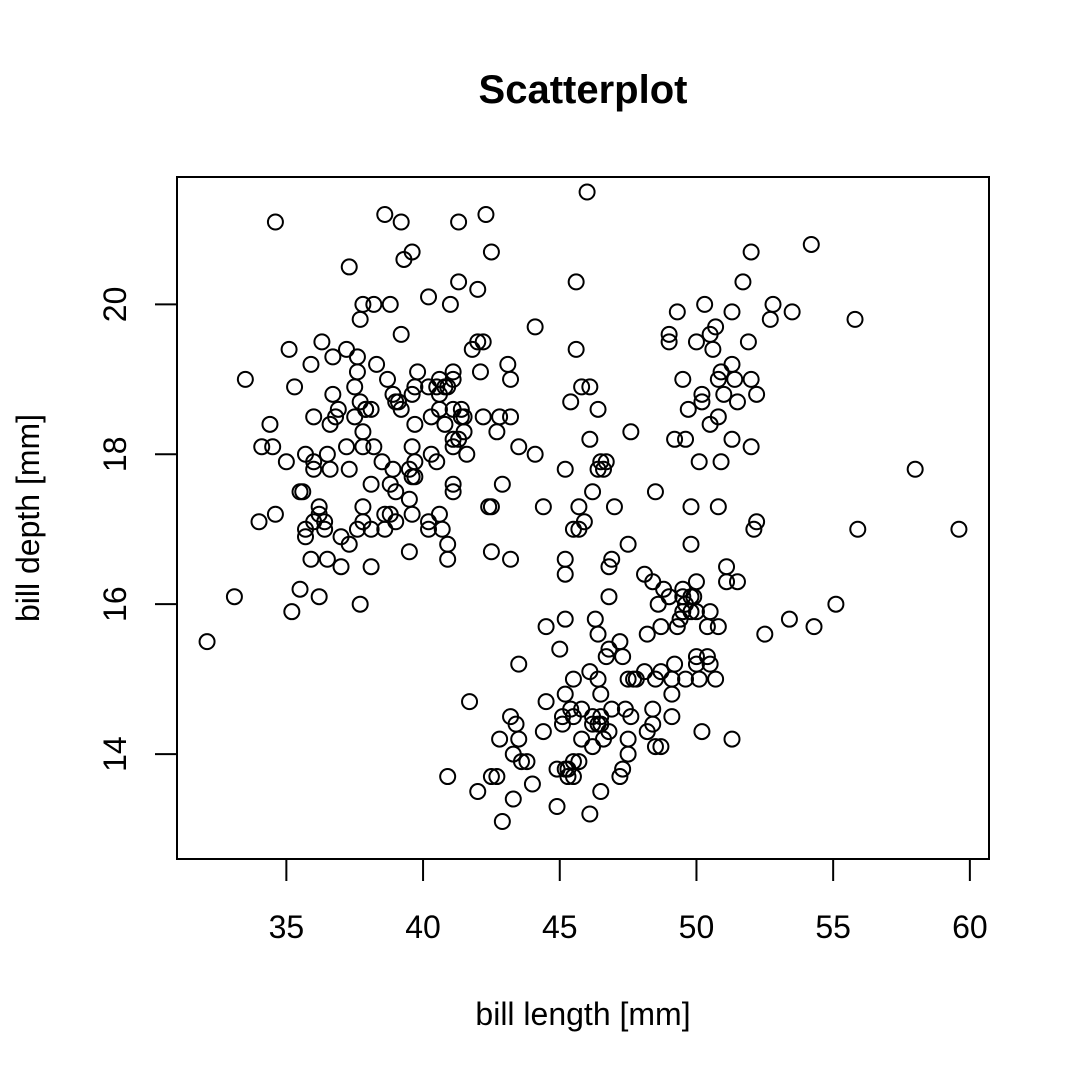 The height and width of the screenshot is (1080, 1080). Describe the element at coordinates (970, 927) in the screenshot. I see `x-tick-label: 60` at that location.